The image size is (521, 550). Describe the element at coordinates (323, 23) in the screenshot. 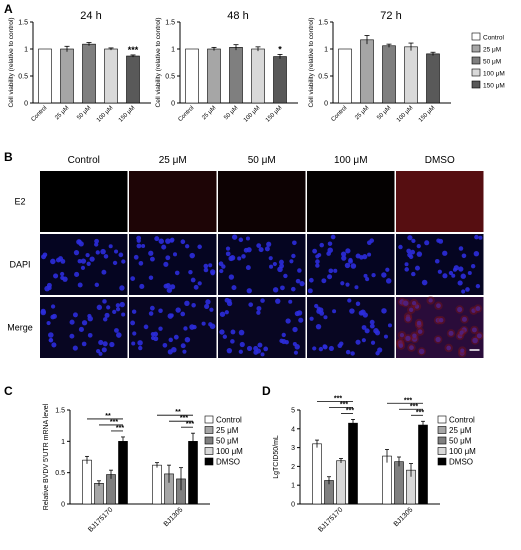

I see `y-tick-label: 1.5` at that location.